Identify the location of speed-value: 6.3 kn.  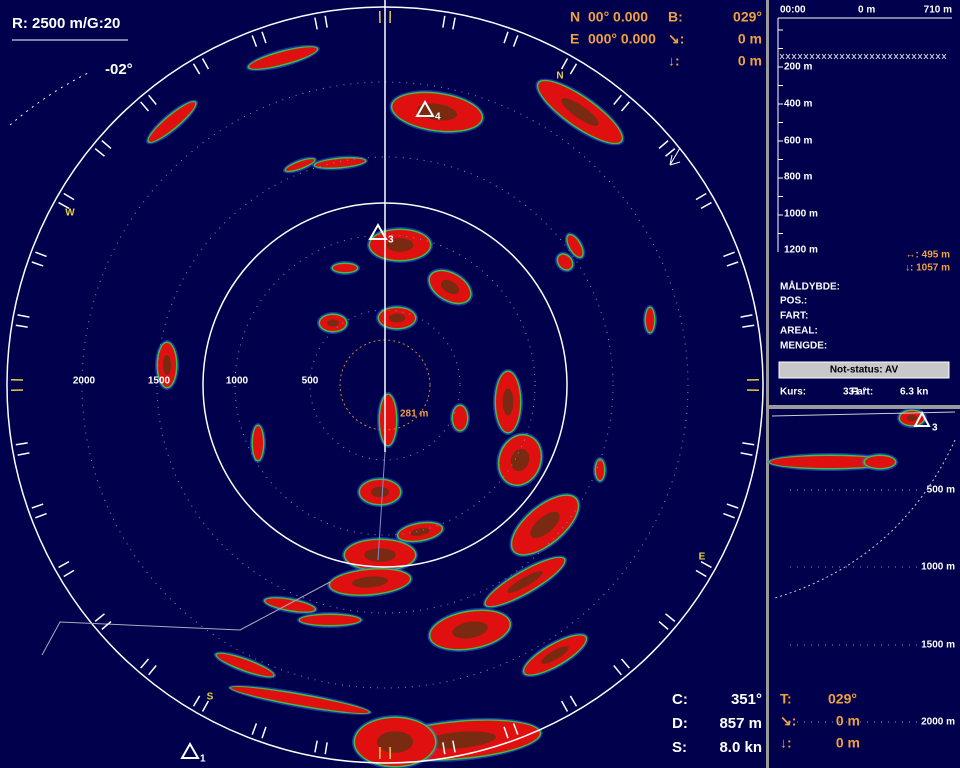
(914, 392).